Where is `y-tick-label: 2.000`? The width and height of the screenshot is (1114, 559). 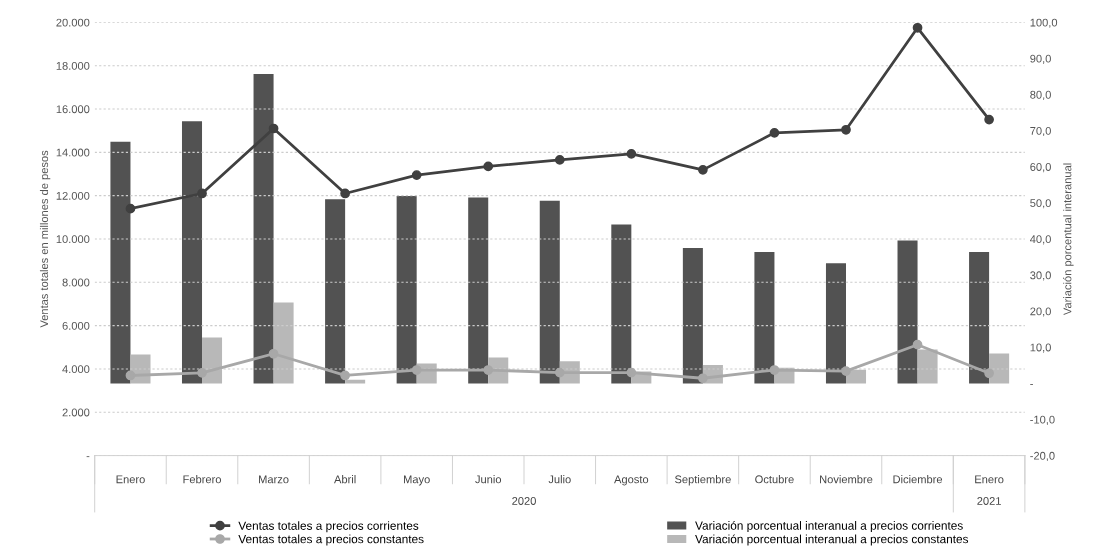 y-tick-label: 2.000 is located at coordinates (76, 412).